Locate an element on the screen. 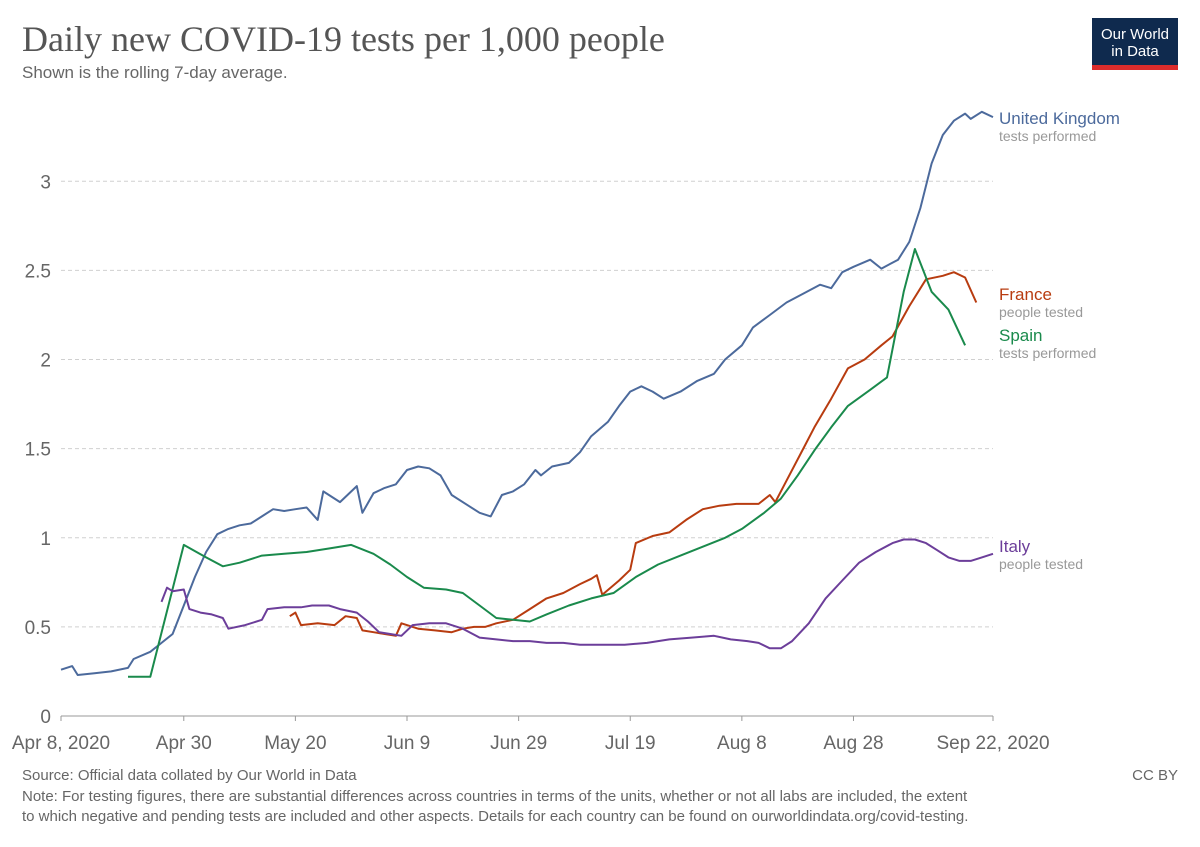 The image size is (1200, 847). x-tick-label: Jun 9 is located at coordinates (407, 743).